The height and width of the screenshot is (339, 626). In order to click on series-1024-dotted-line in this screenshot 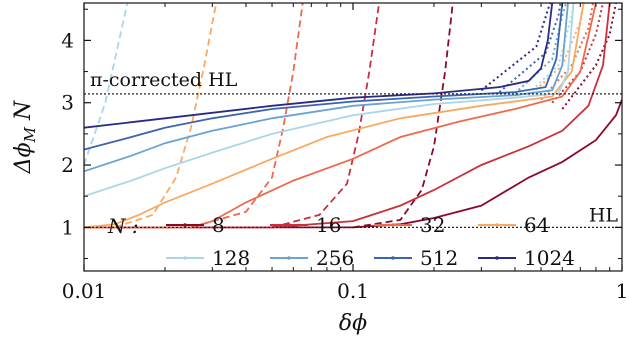, I will do `click(515, 47)`.